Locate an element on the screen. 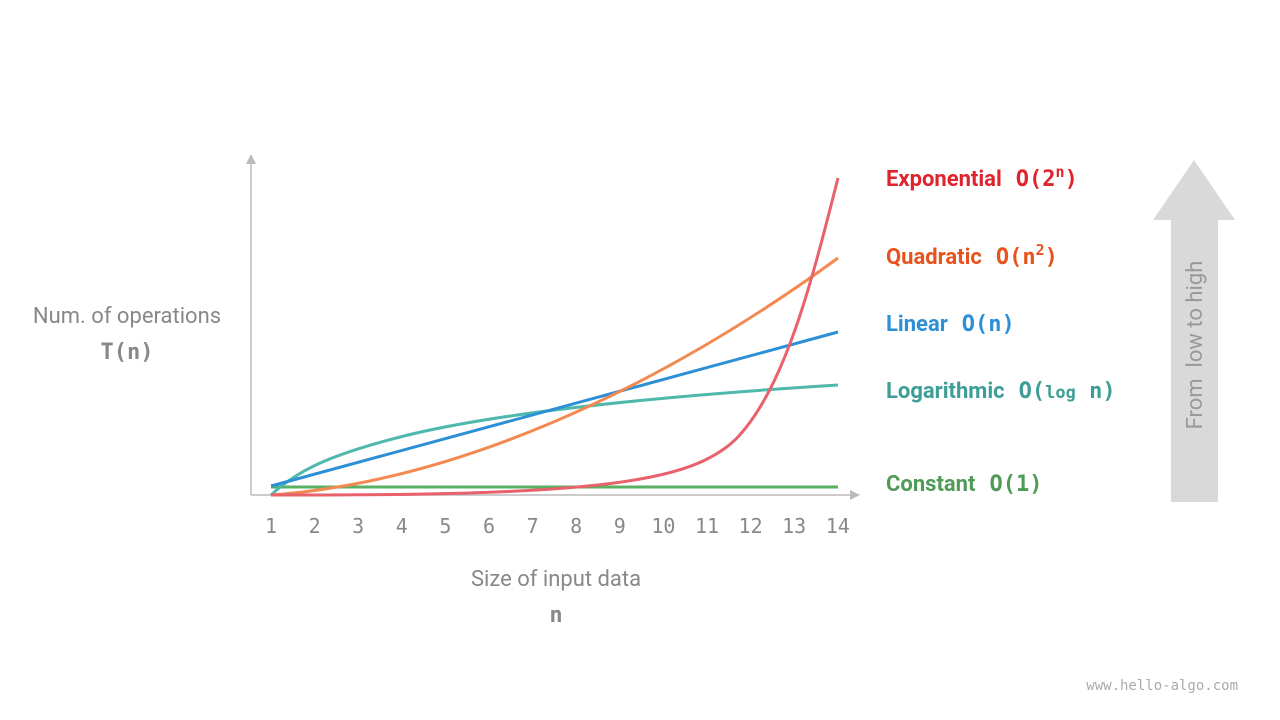 This screenshot has width=1280, height=720. formula: O( is located at coordinates (1032, 391).